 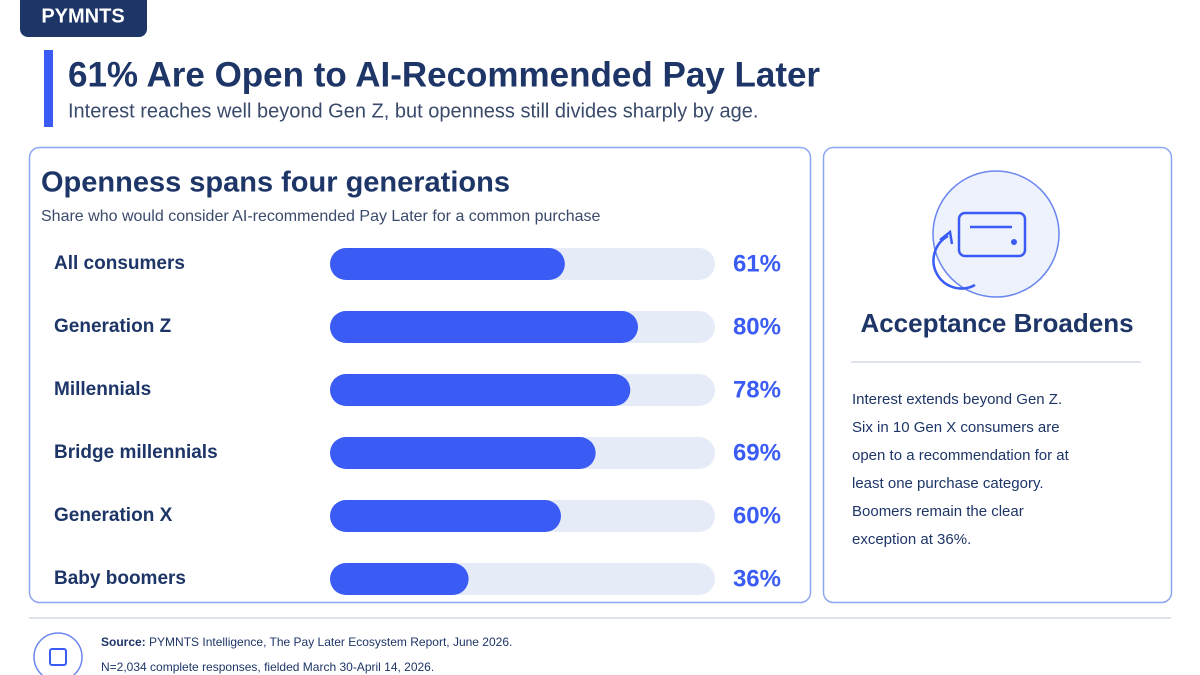 What do you see at coordinates (948, 483) in the screenshot?
I see `sidebar-line: least one purchase category.` at bounding box center [948, 483].